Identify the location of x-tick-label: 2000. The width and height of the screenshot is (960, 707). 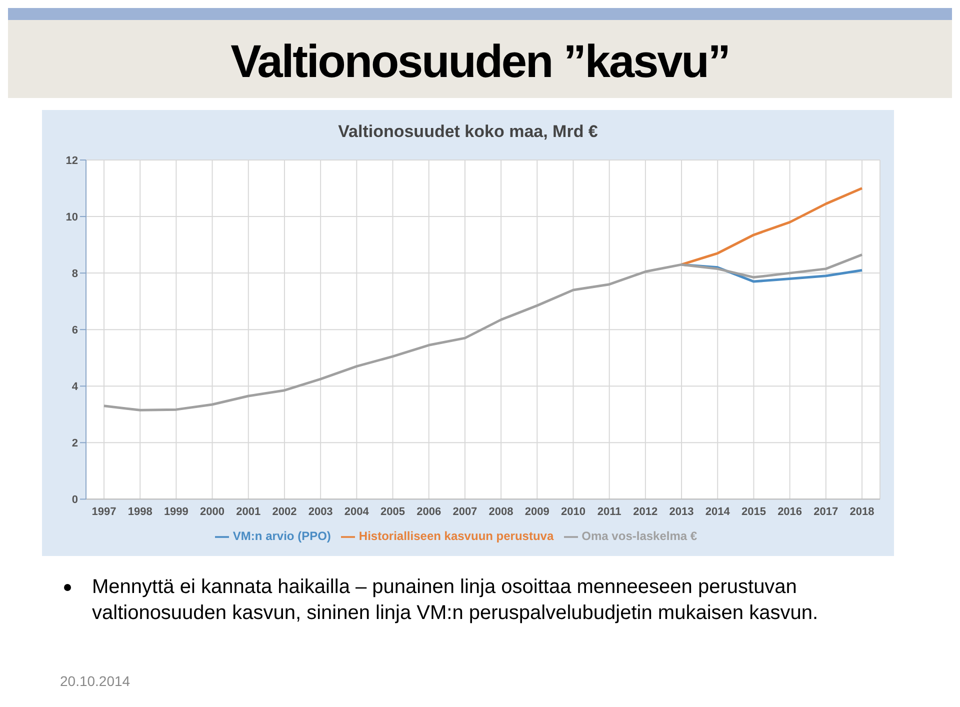
(212, 512).